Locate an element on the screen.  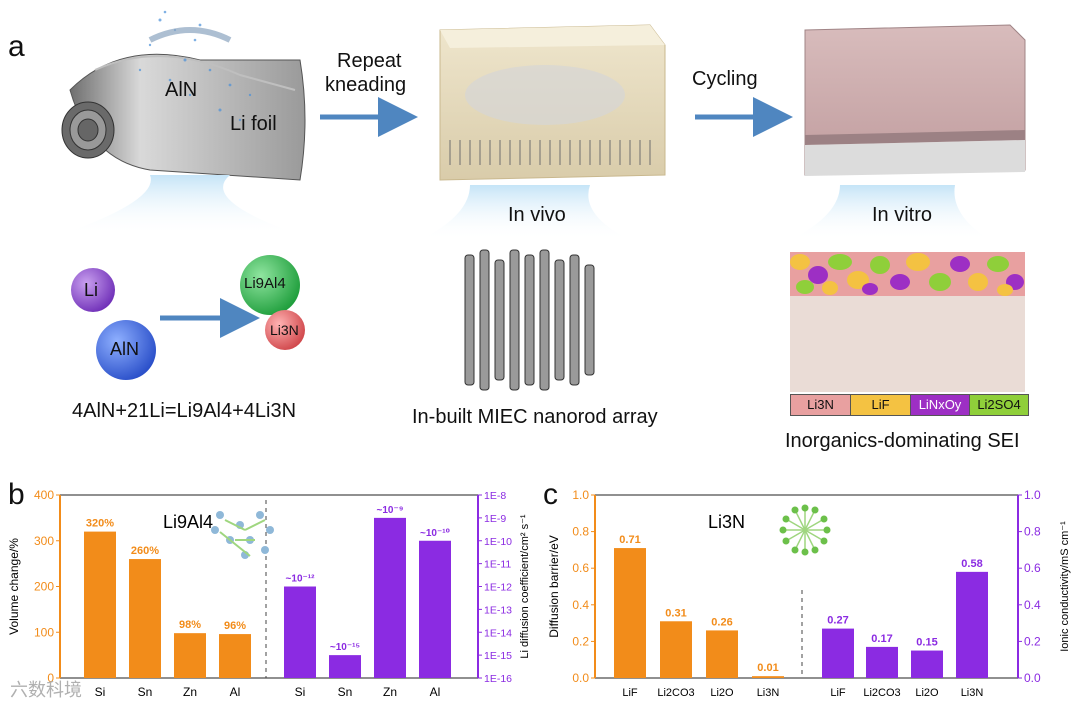
chart-b-left-tick-label: 100 is located at coordinates (44, 632).